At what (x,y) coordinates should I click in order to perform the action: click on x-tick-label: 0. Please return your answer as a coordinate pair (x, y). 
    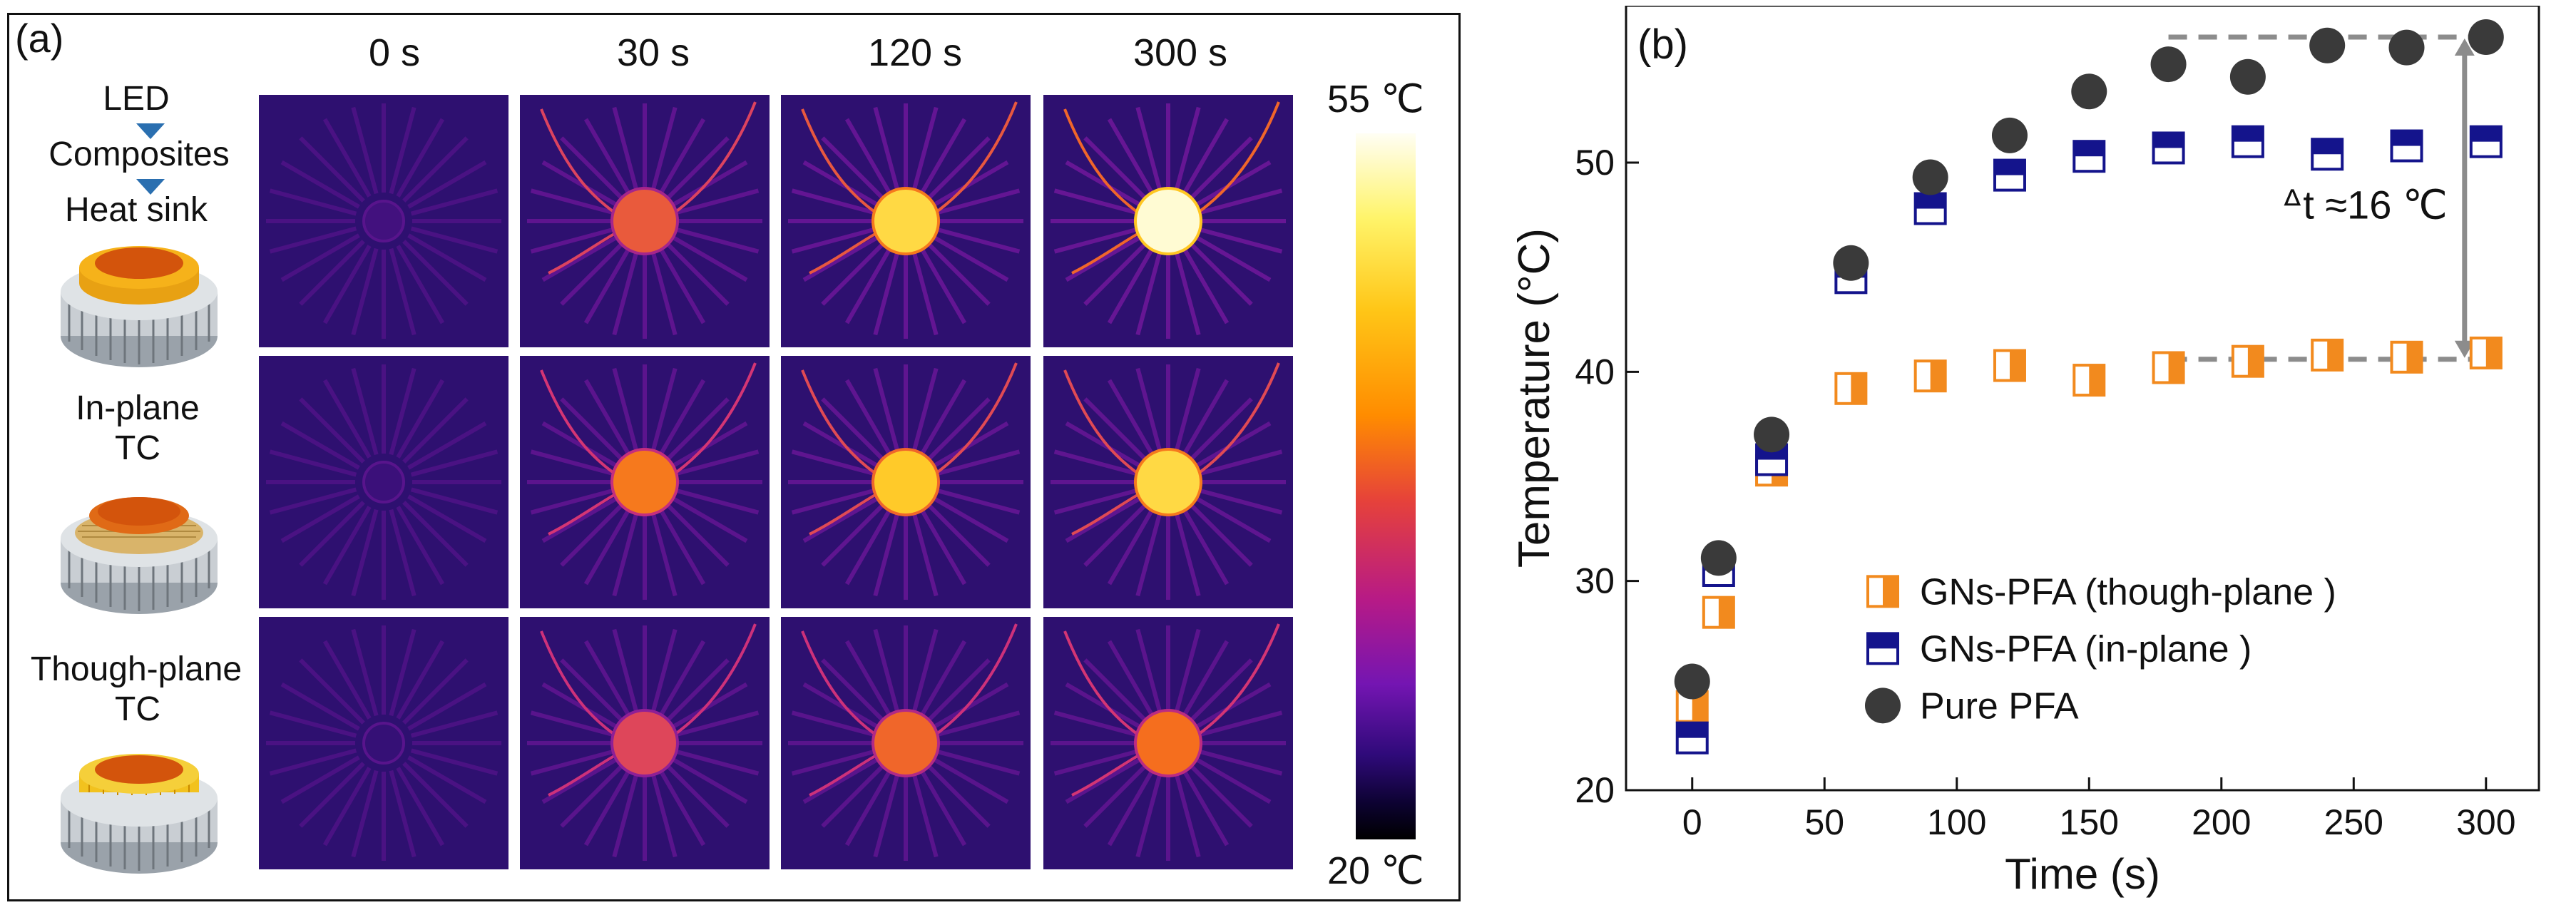
    Looking at the image, I should click on (1692, 822).